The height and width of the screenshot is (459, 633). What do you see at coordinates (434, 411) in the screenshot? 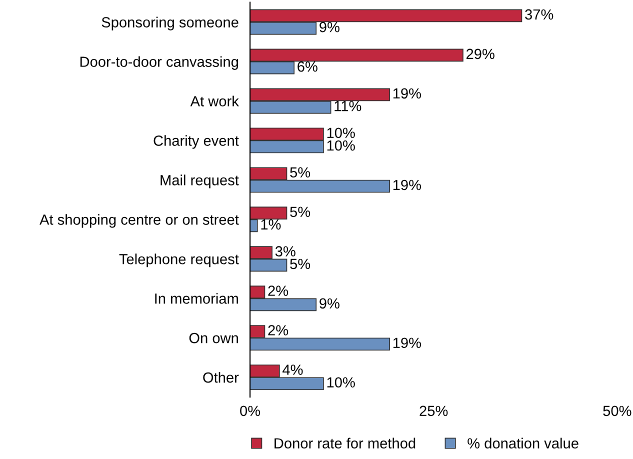
I see `x-tick-label: 25%` at bounding box center [434, 411].